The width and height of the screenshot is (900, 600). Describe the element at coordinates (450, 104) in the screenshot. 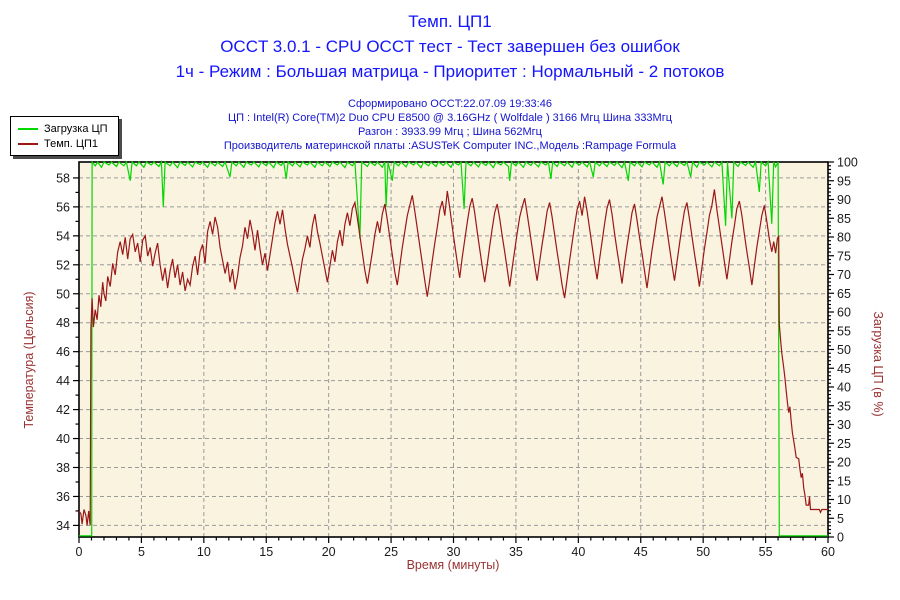

I see `generated-timestamp: Сформировано OCCT:22.07.09 19:33:46` at that location.